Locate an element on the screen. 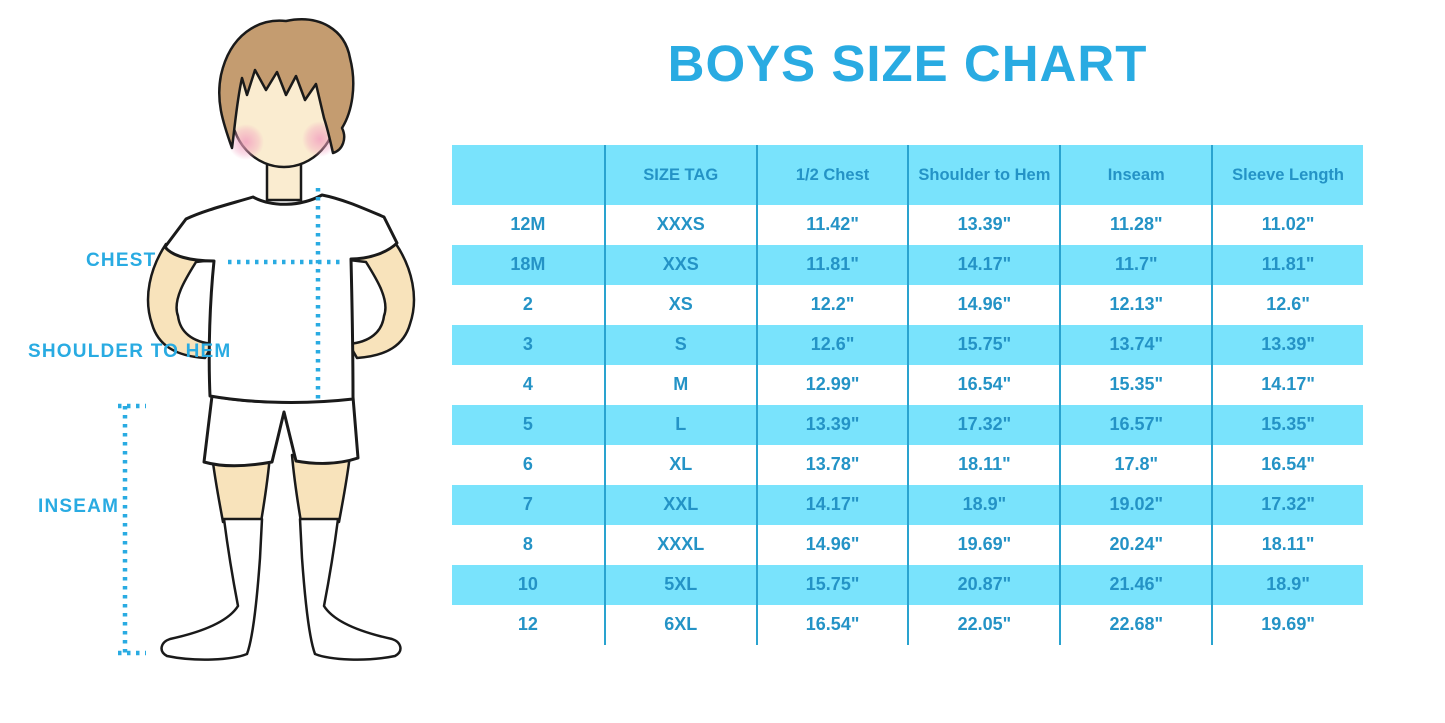  left-arm is located at coordinates (180, 301).